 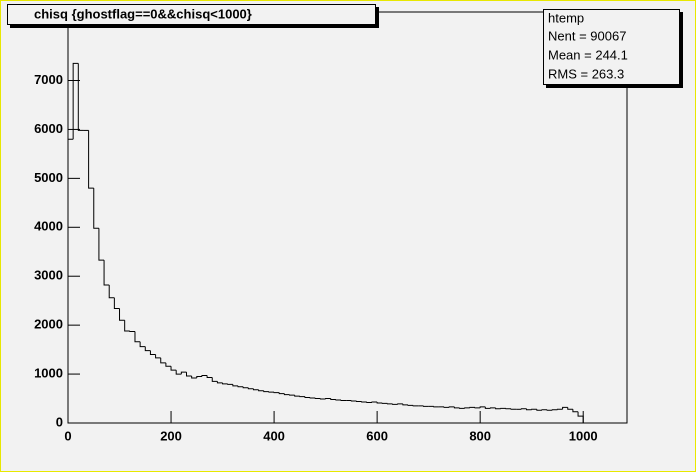 I want to click on x-tick-label: 1000, so click(x=583, y=435).